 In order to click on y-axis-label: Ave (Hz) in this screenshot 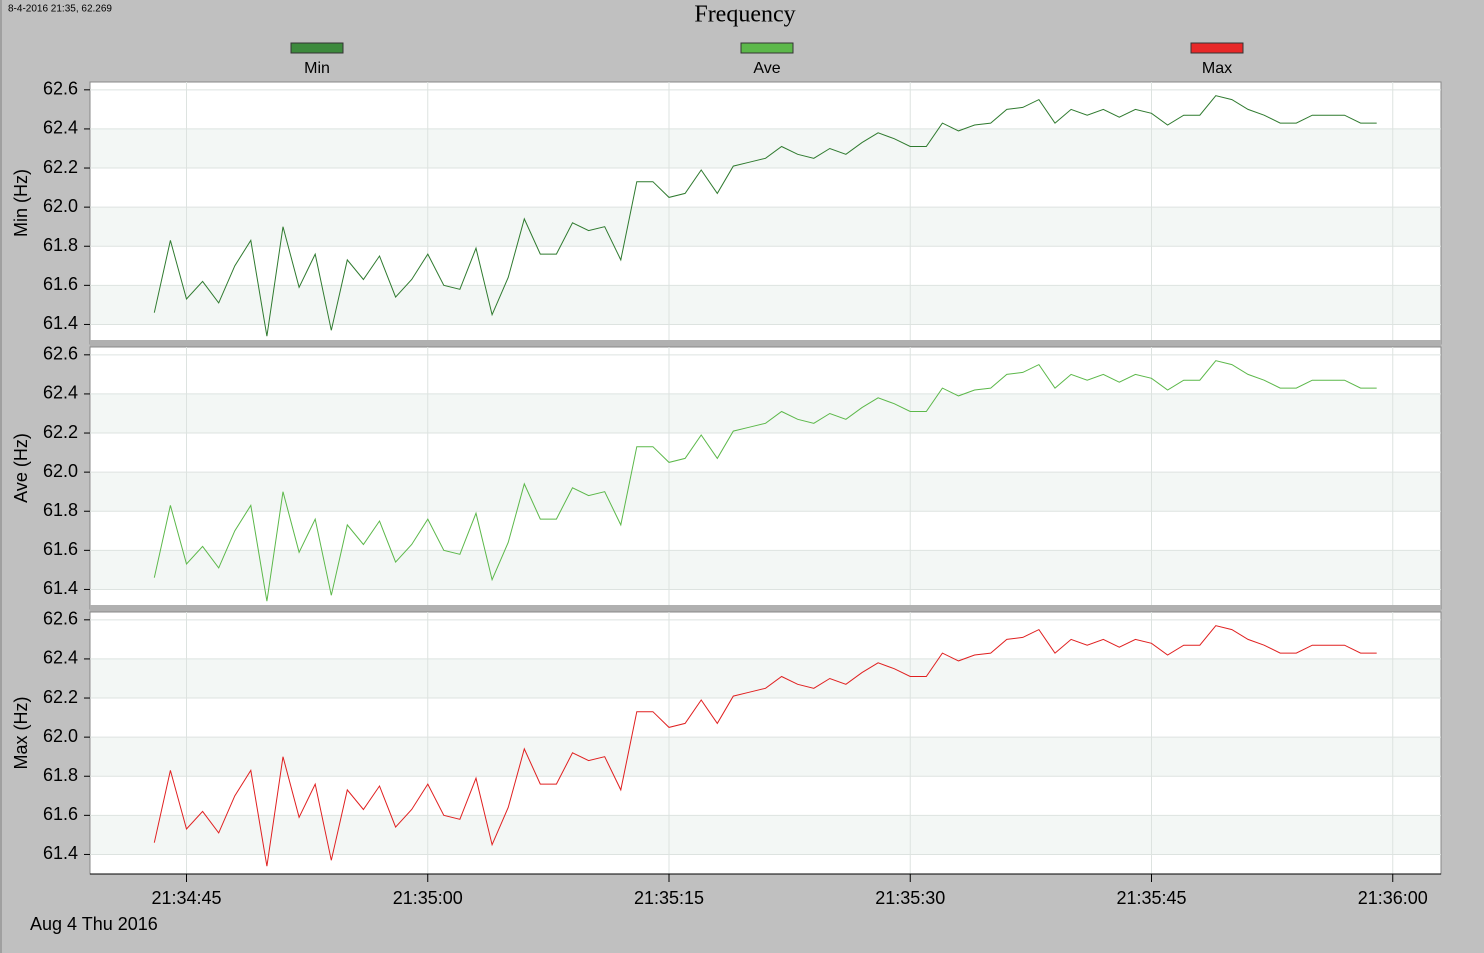, I will do `click(21, 468)`.